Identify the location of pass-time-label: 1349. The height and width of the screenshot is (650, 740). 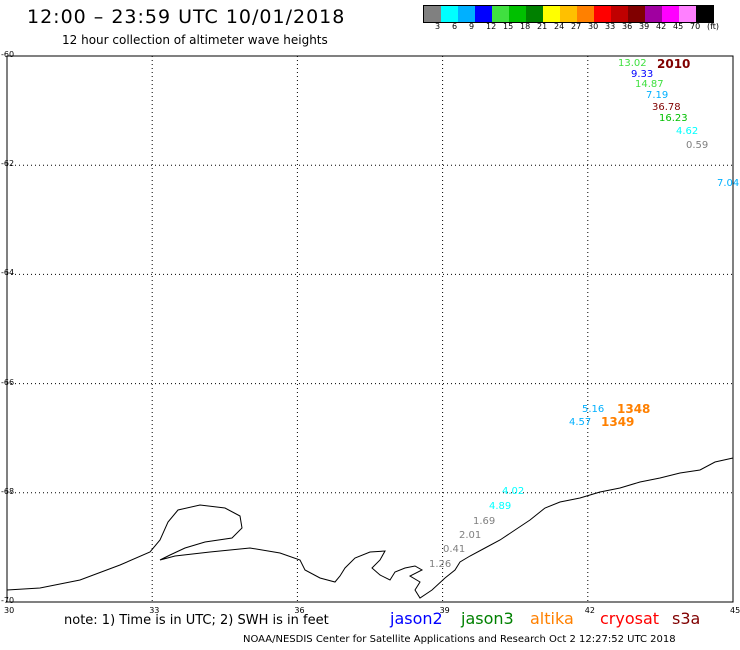
(618, 422).